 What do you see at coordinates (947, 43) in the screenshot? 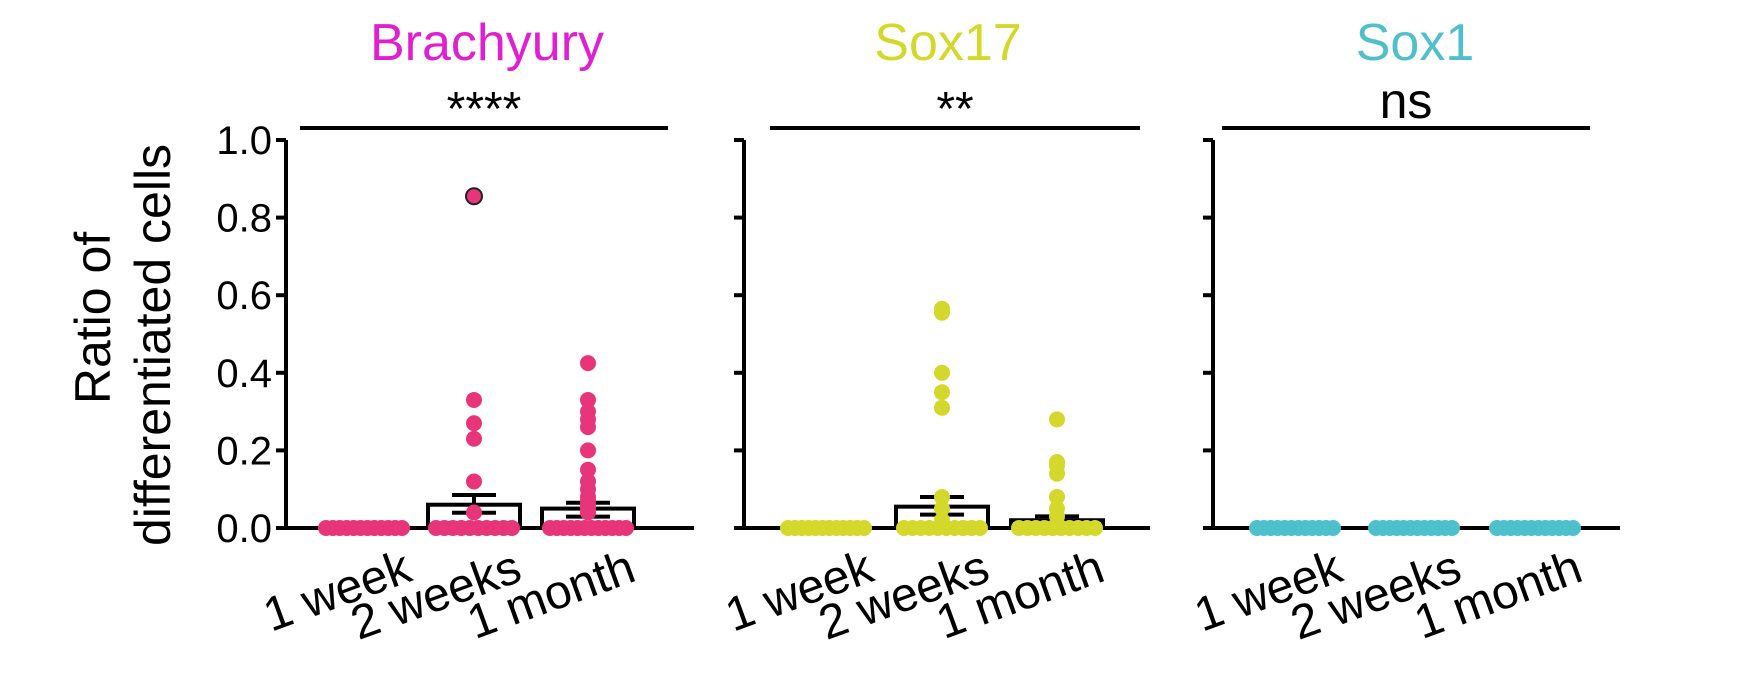
I see `panel-title: Sox17` at bounding box center [947, 43].